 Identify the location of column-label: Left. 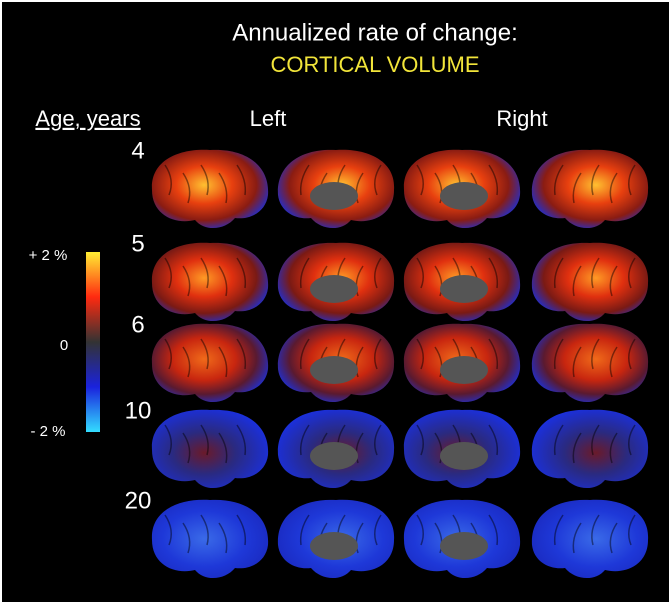
(268, 118).